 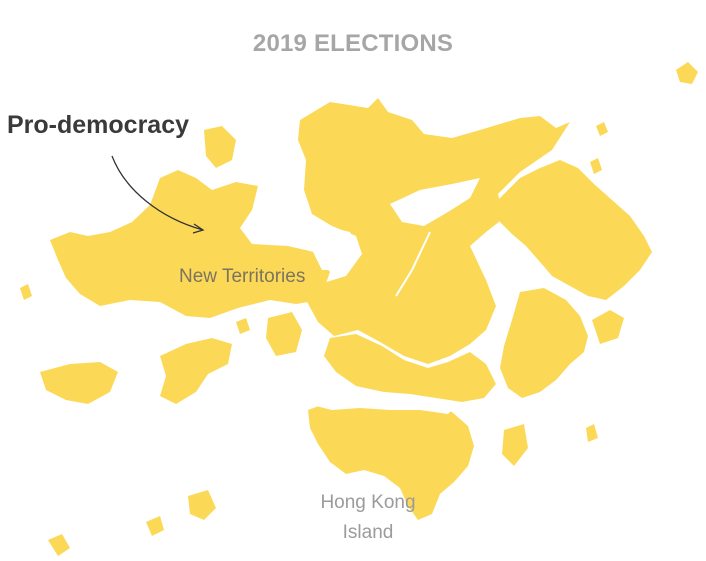 I want to click on islet-ne, so click(x=687, y=73).